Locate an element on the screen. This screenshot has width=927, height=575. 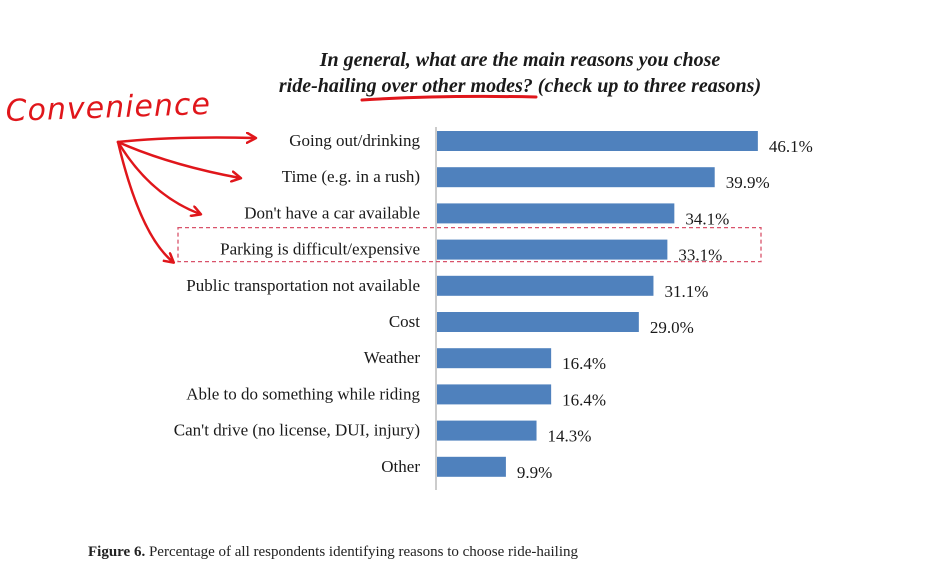
bar-other is located at coordinates (471, 466).